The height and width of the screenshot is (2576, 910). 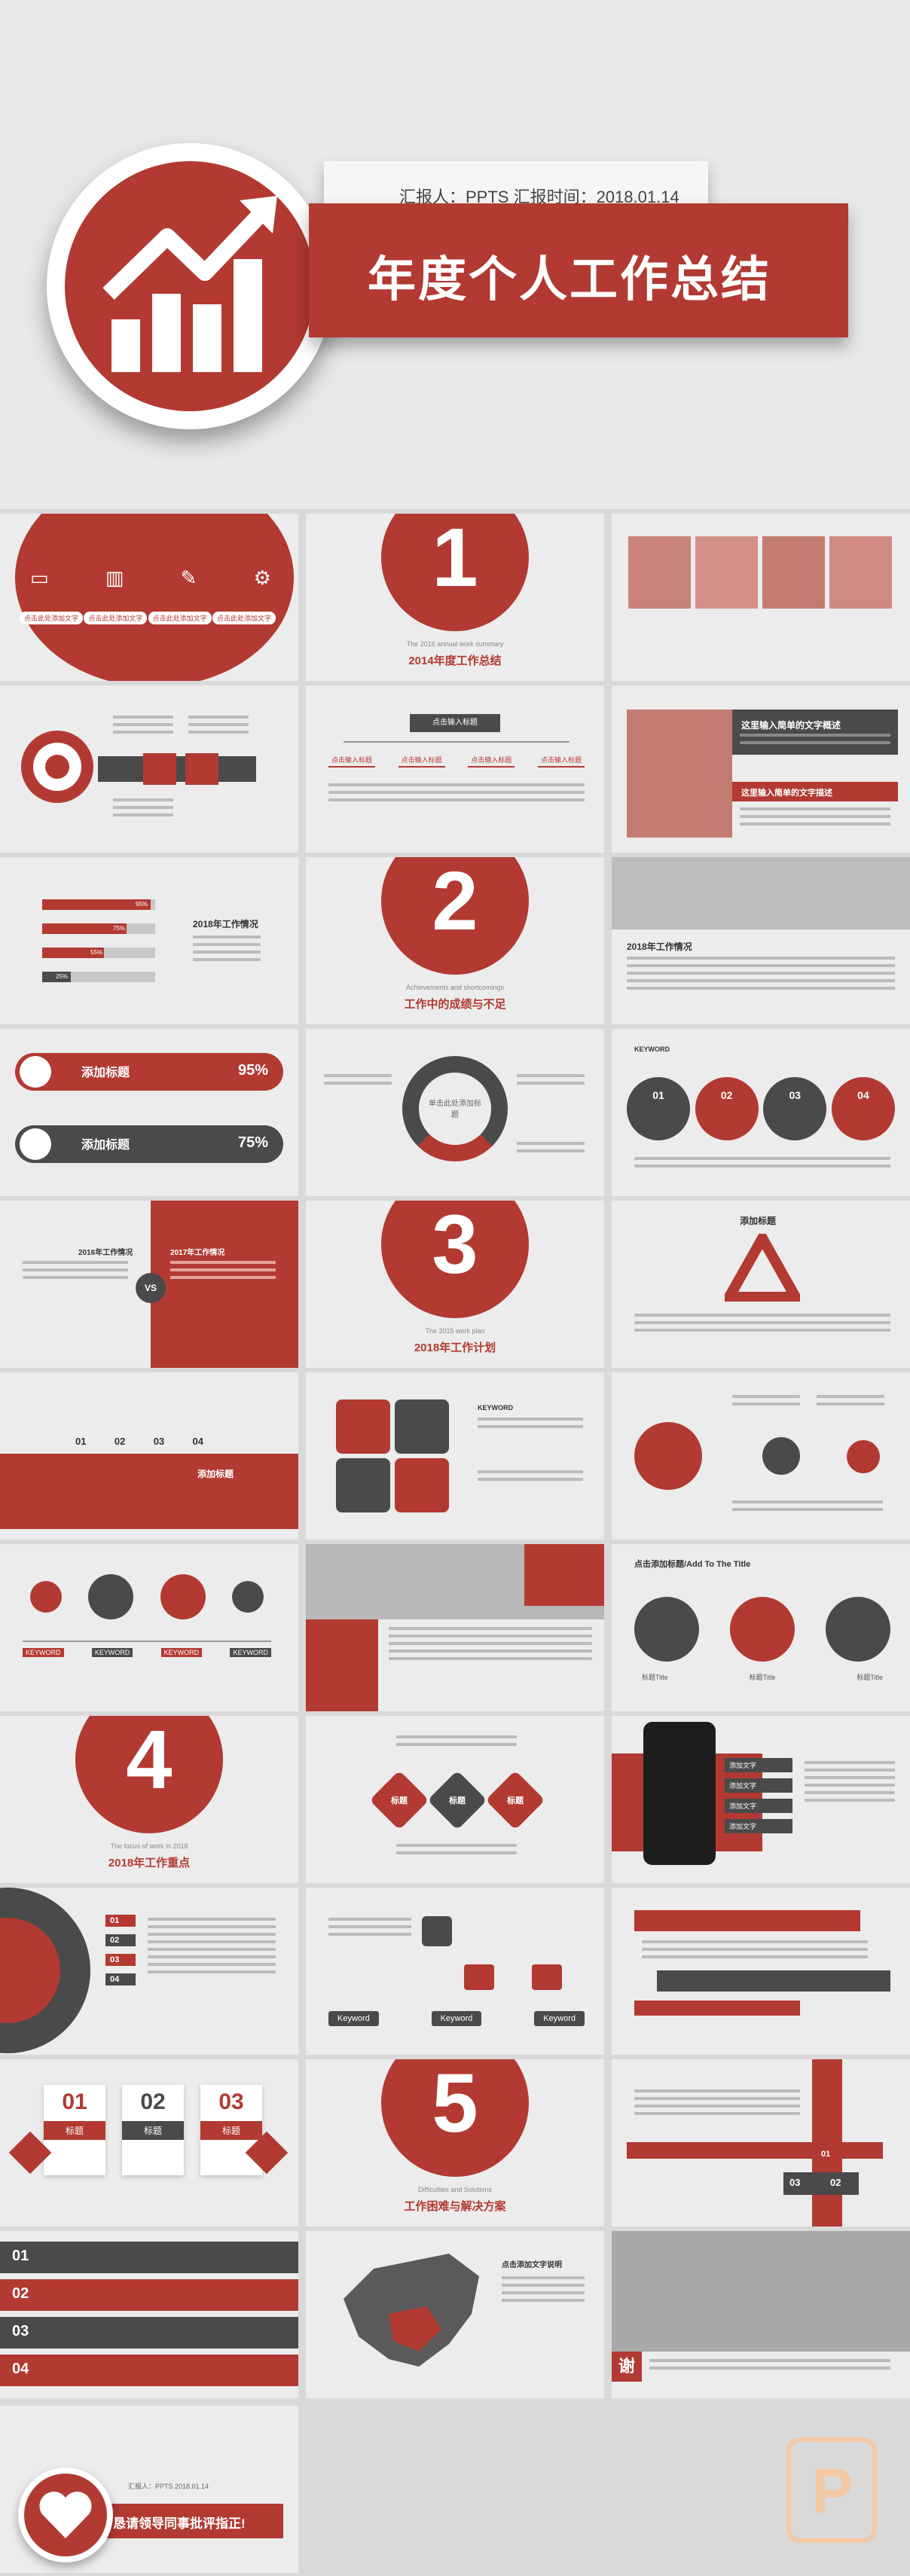 I want to click on timeline-num: 01, so click(x=81, y=1441).